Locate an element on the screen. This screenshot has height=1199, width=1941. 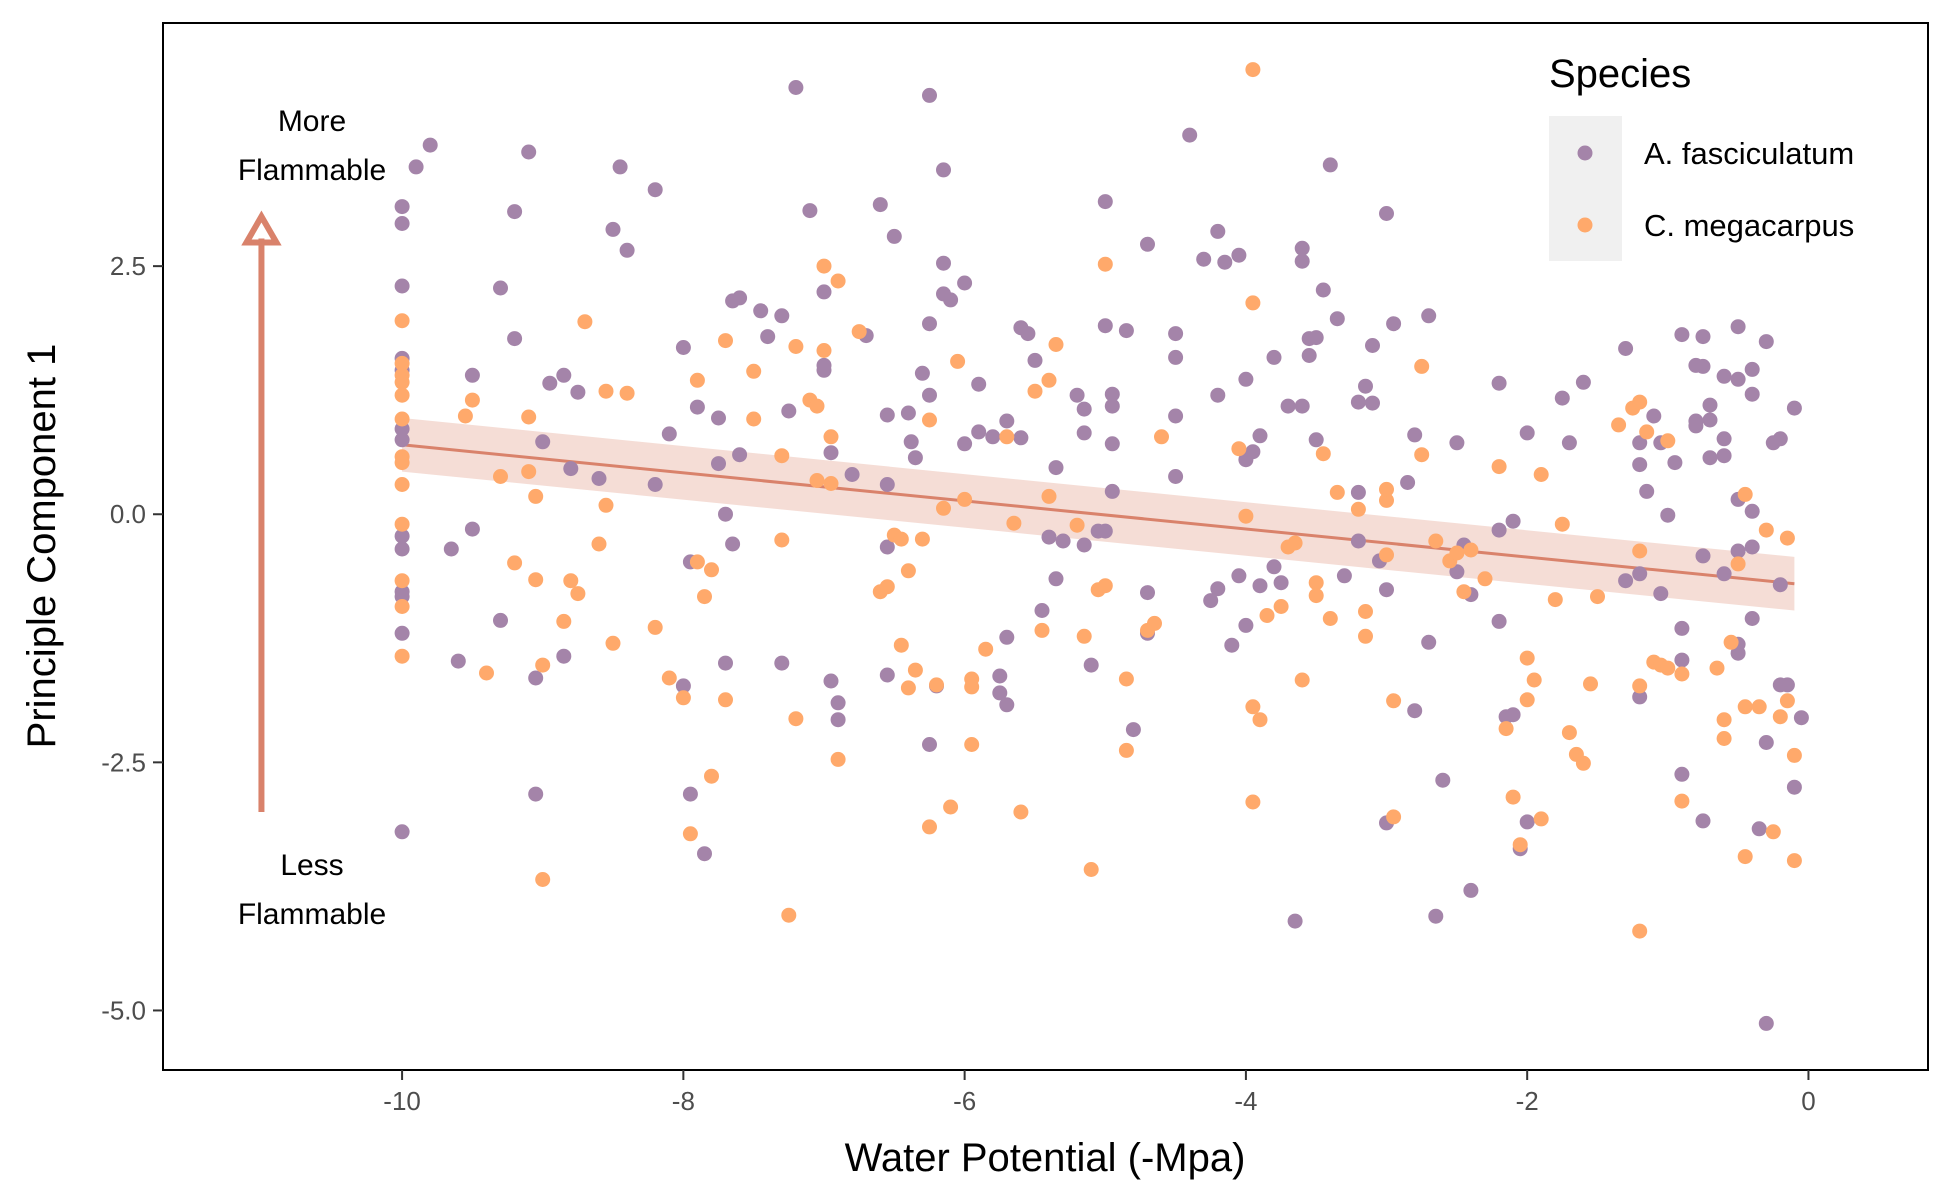
legend-key-a-fasciculatum is located at coordinates (1585, 153).